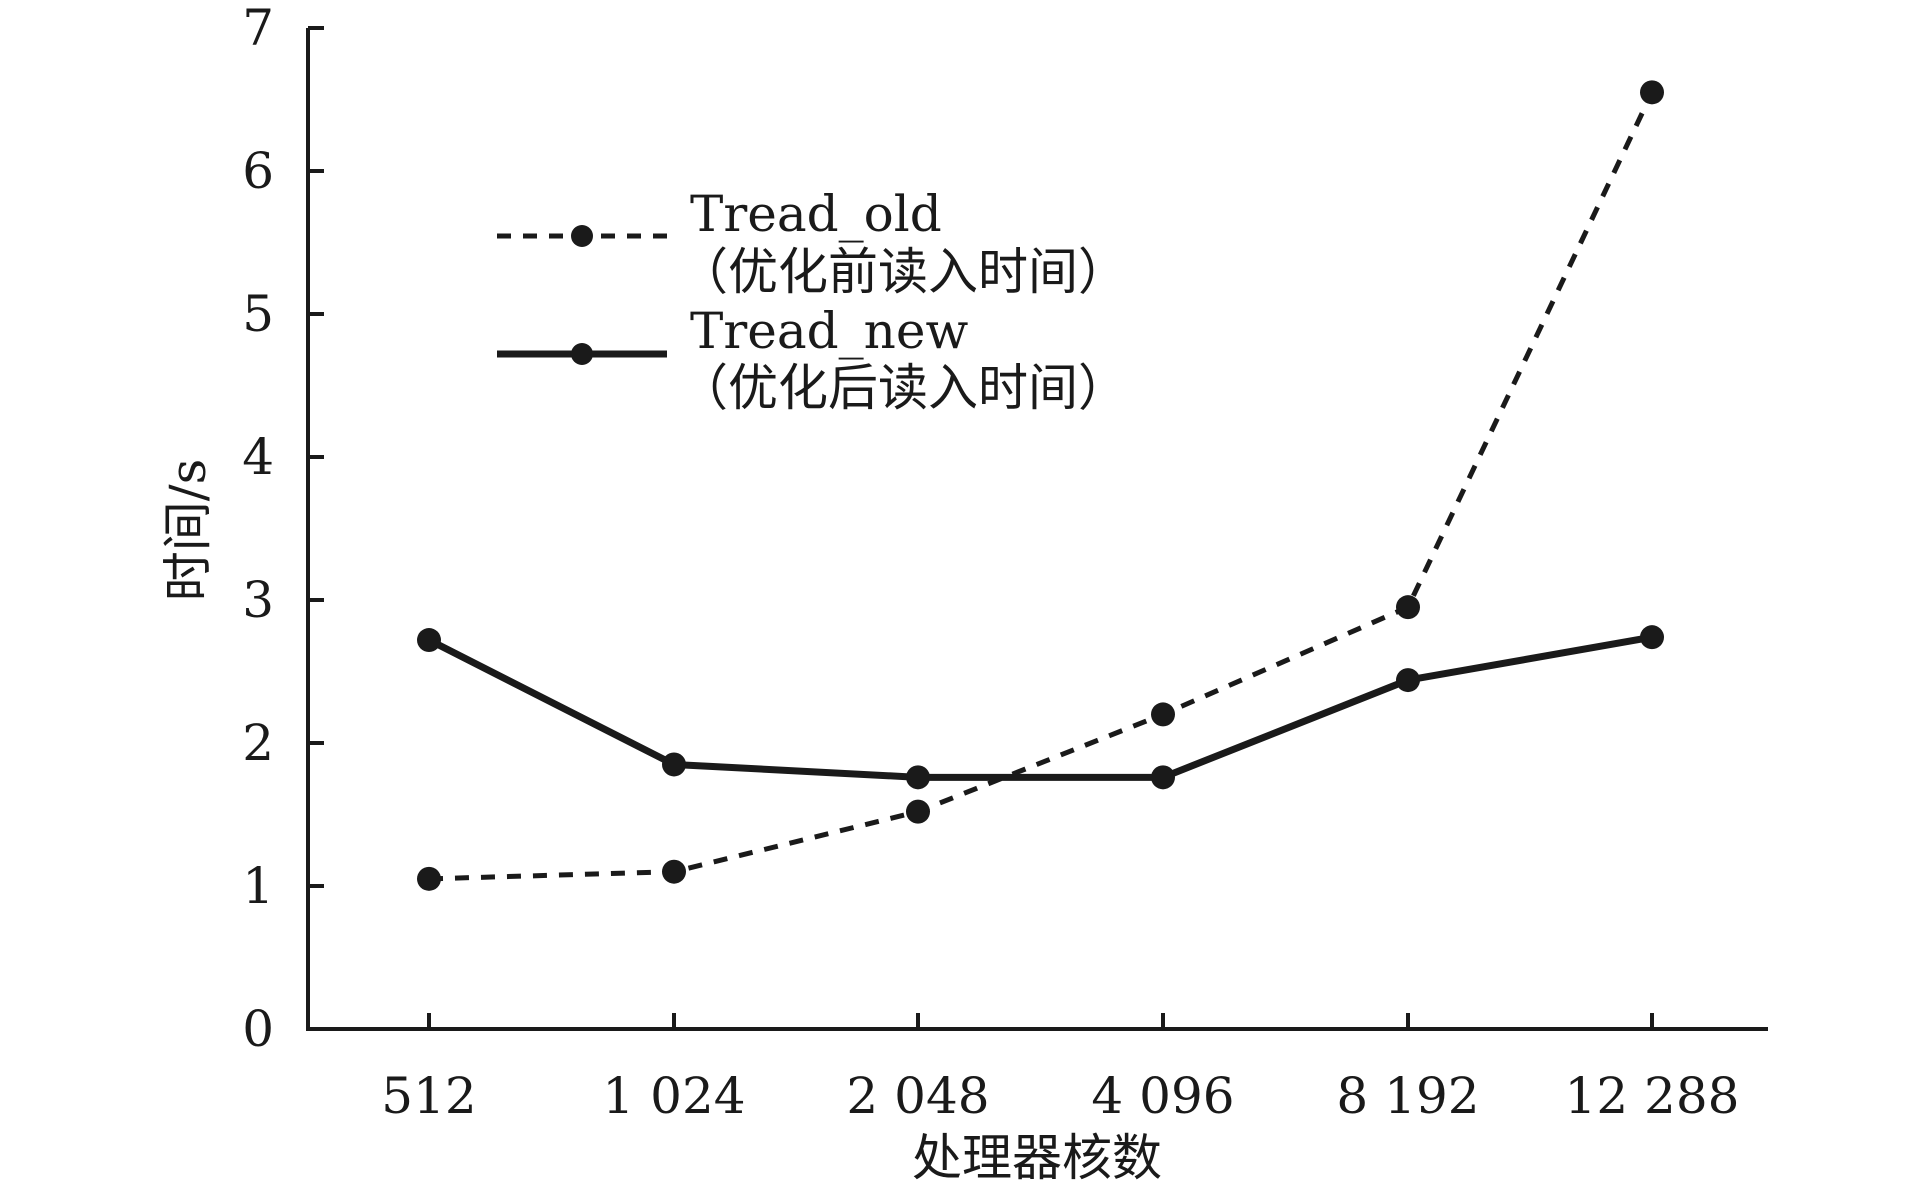 The width and height of the screenshot is (1913, 1181). I want to click on y-tick-label: 4, so click(258, 457).